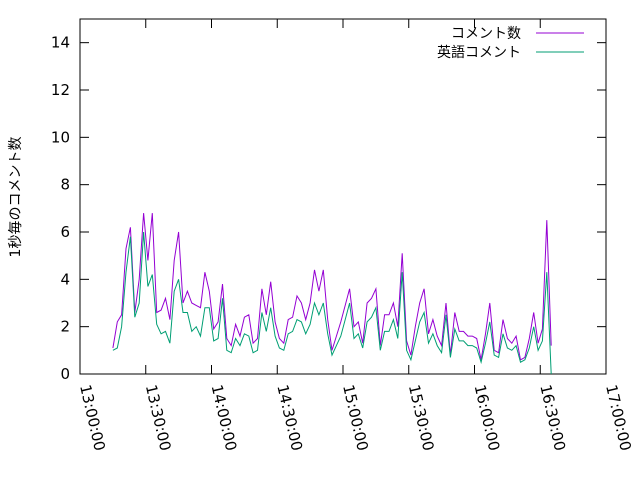 Image resolution: width=640 pixels, height=484 pixels. I want to click on x-tick-label: 16:30:00, so click(552, 418).